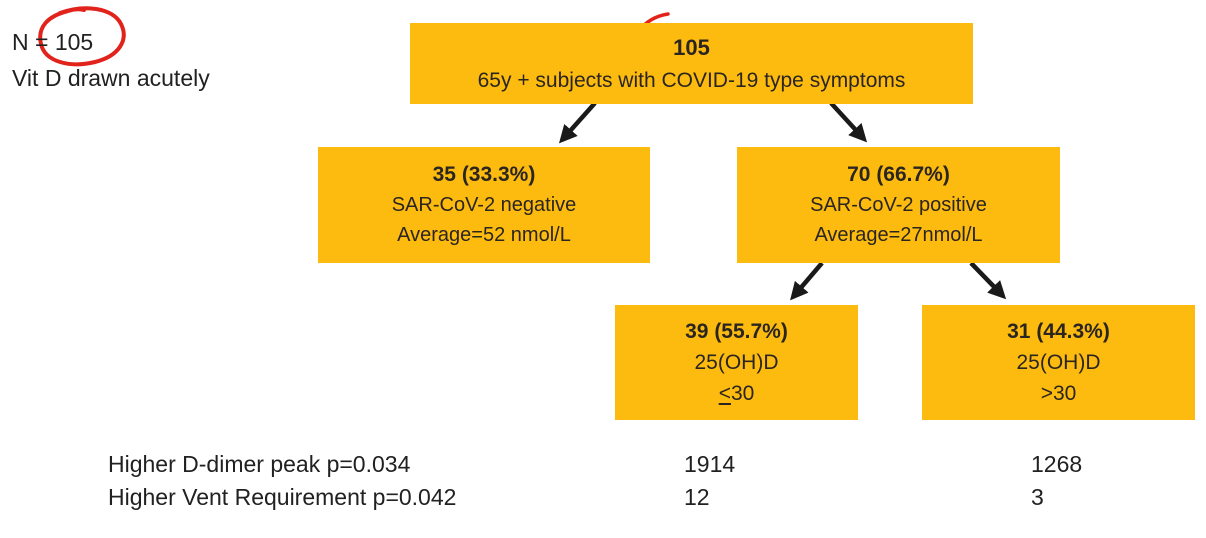  What do you see at coordinates (697, 497) in the screenshot?
I see `stat-vent-low: 12` at bounding box center [697, 497].